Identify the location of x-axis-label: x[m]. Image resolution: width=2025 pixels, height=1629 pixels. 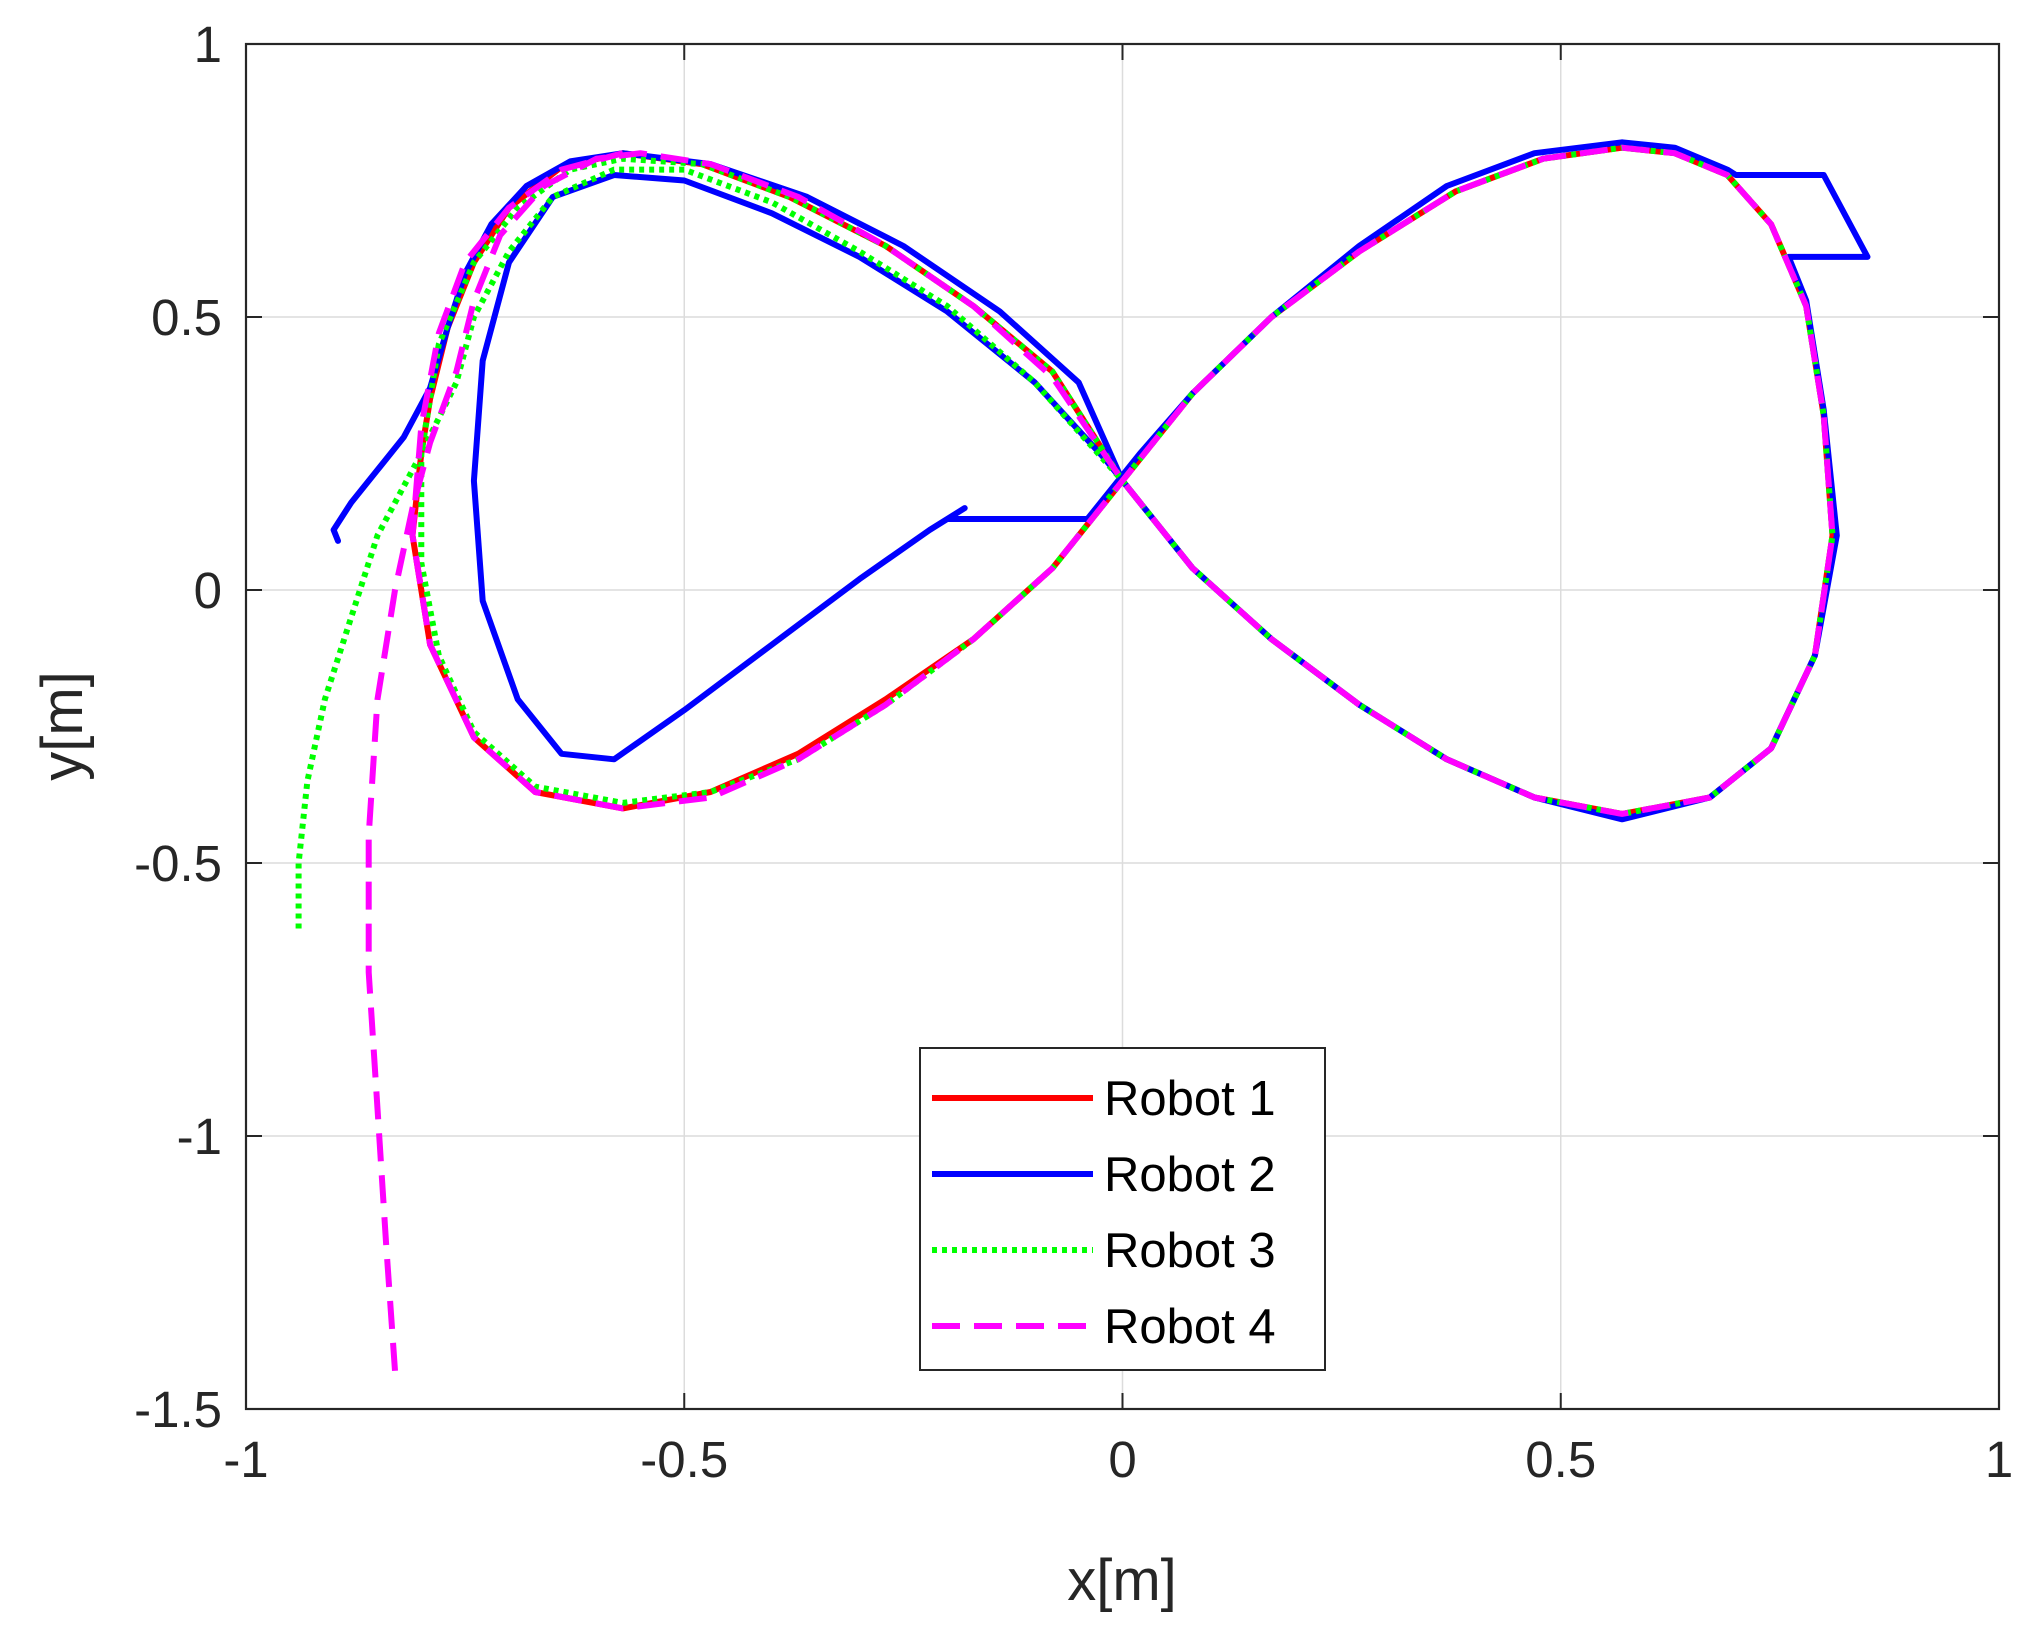
(1122, 1580).